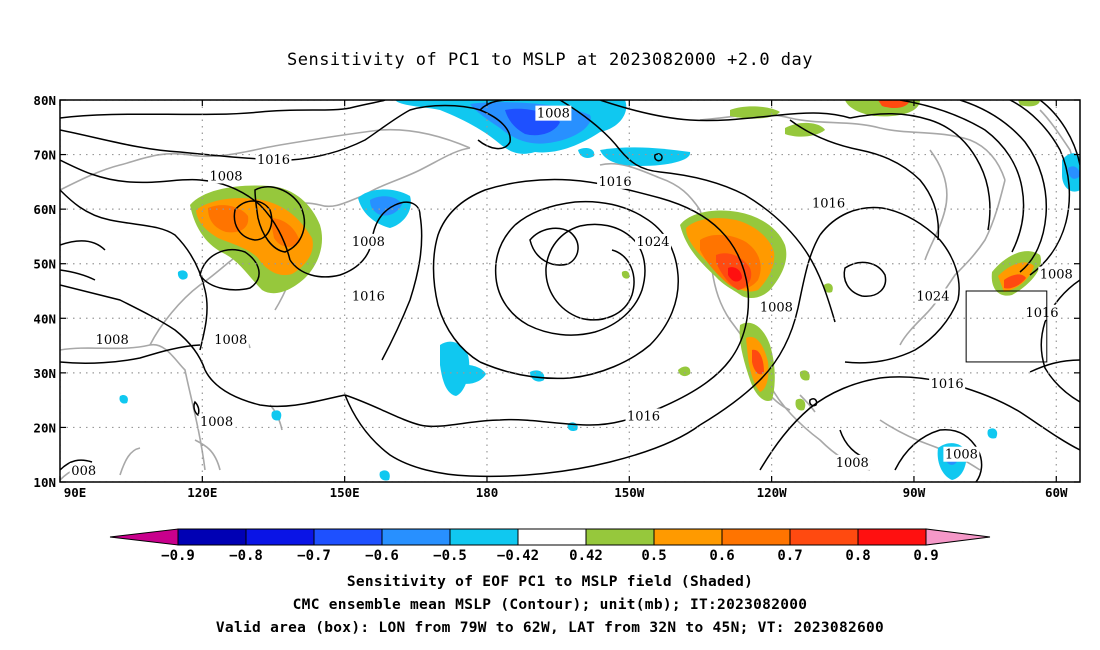 This screenshot has width=1100, height=650. I want to click on colorbar-high-arrow, so click(958, 537).